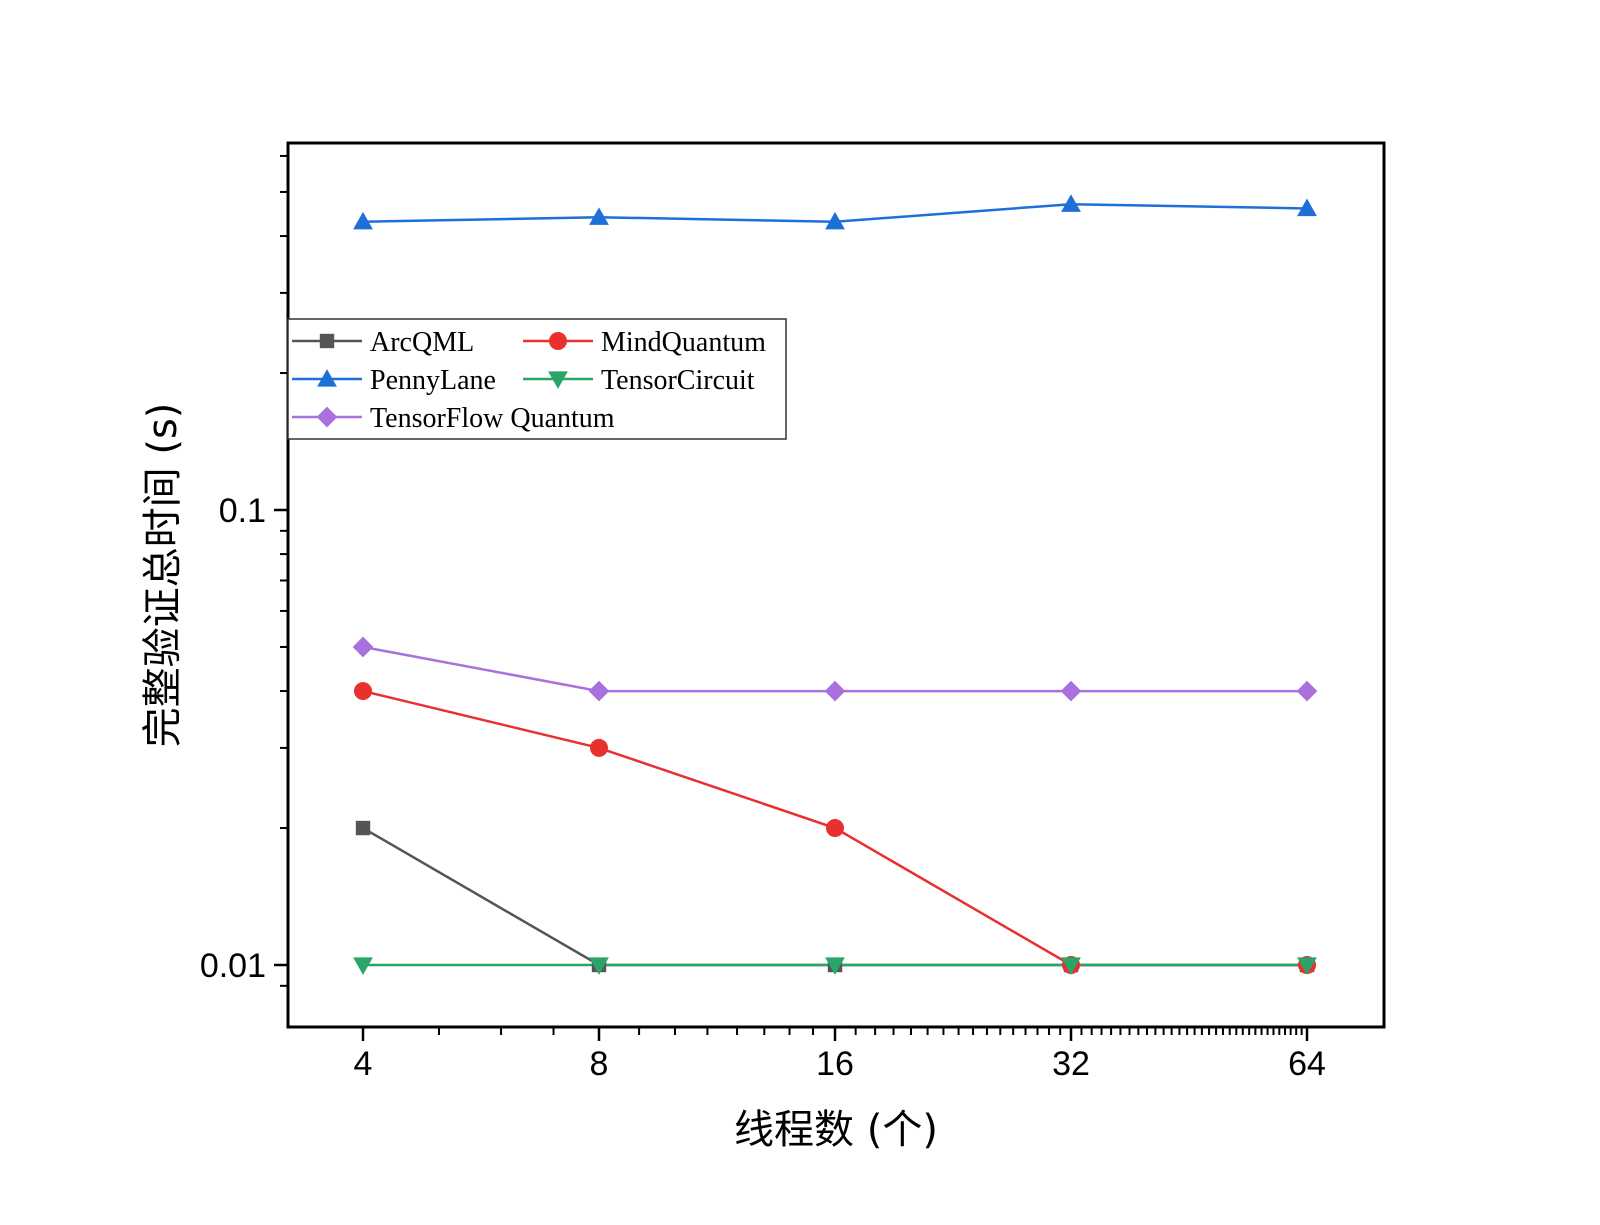  What do you see at coordinates (242, 511) in the screenshot?
I see `y-tick-label: 0.1` at bounding box center [242, 511].